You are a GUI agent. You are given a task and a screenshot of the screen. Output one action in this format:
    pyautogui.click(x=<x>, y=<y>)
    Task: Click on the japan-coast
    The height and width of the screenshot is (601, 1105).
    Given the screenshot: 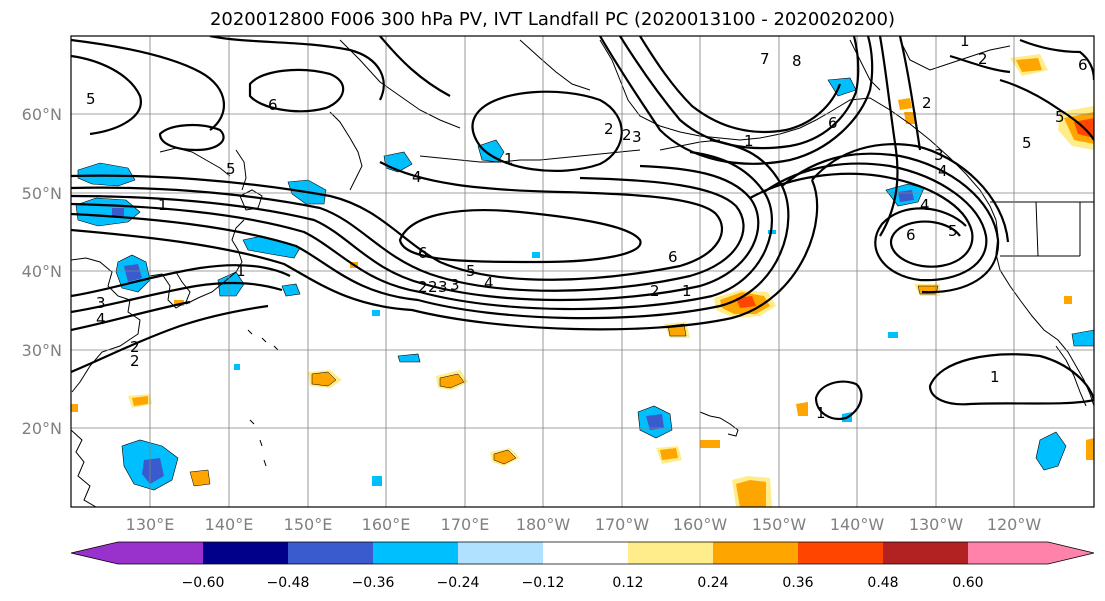 What is the action you would take?
    pyautogui.click(x=215, y=262)
    